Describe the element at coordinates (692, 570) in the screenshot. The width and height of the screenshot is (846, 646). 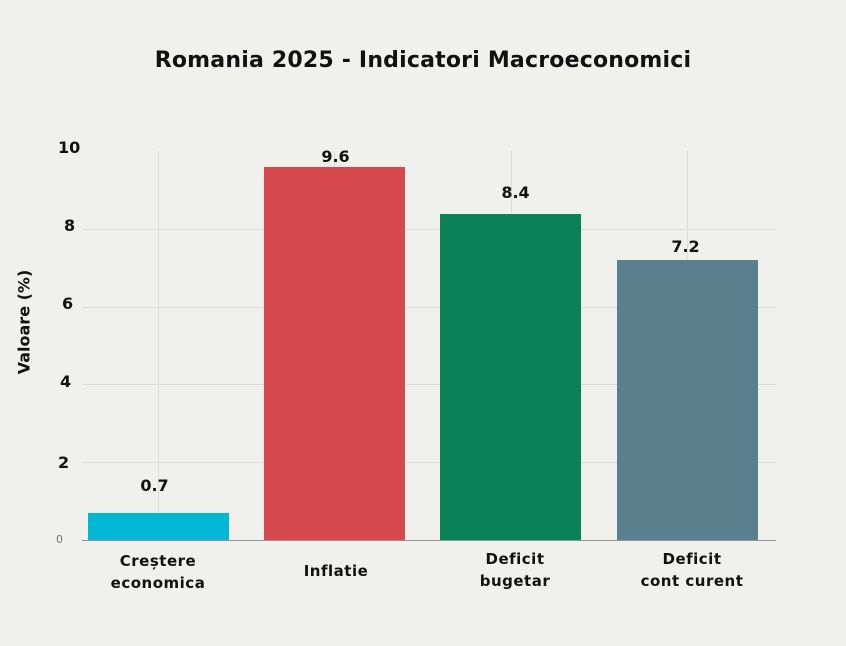
I see `x-tick-label: Deficit cont curent` at that location.